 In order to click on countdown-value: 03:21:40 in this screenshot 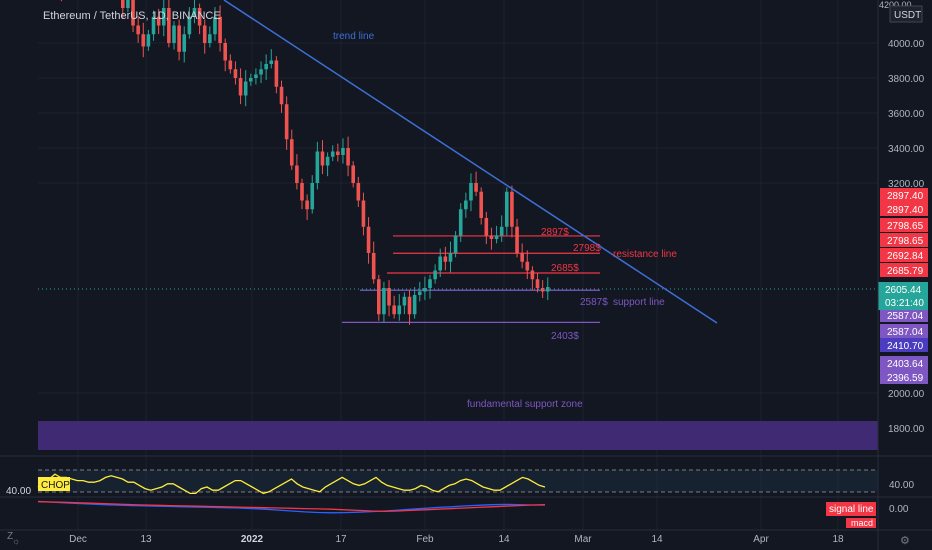, I will do `click(904, 303)`.